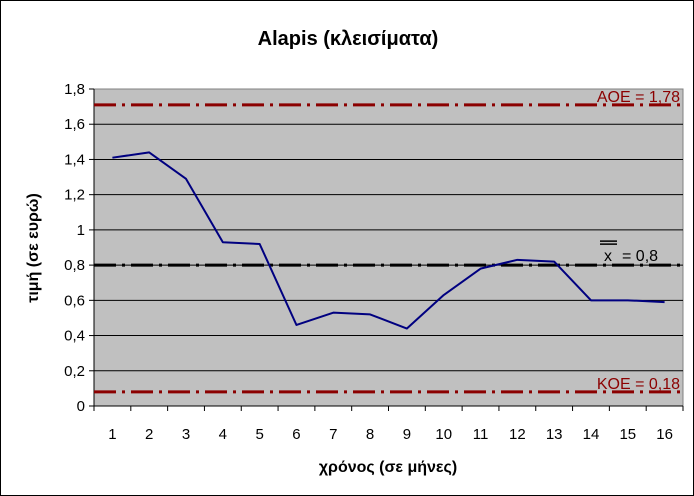 Image resolution: width=694 pixels, height=496 pixels. What do you see at coordinates (81, 230) in the screenshot?
I see `y-tick-label: 1` at bounding box center [81, 230].